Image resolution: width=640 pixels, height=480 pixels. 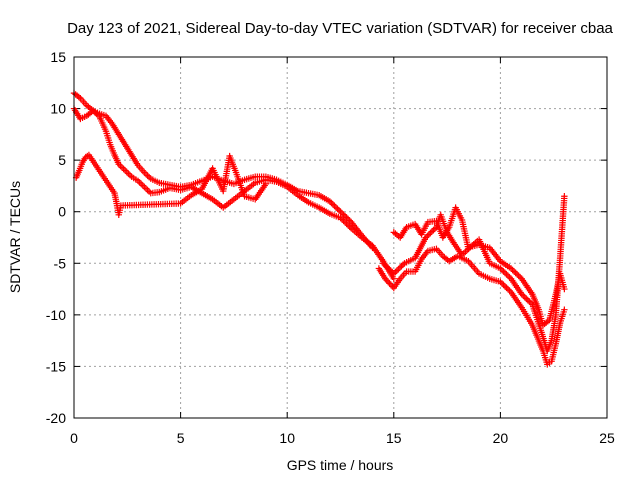 I want to click on x-tick-label: 25, so click(x=607, y=438).